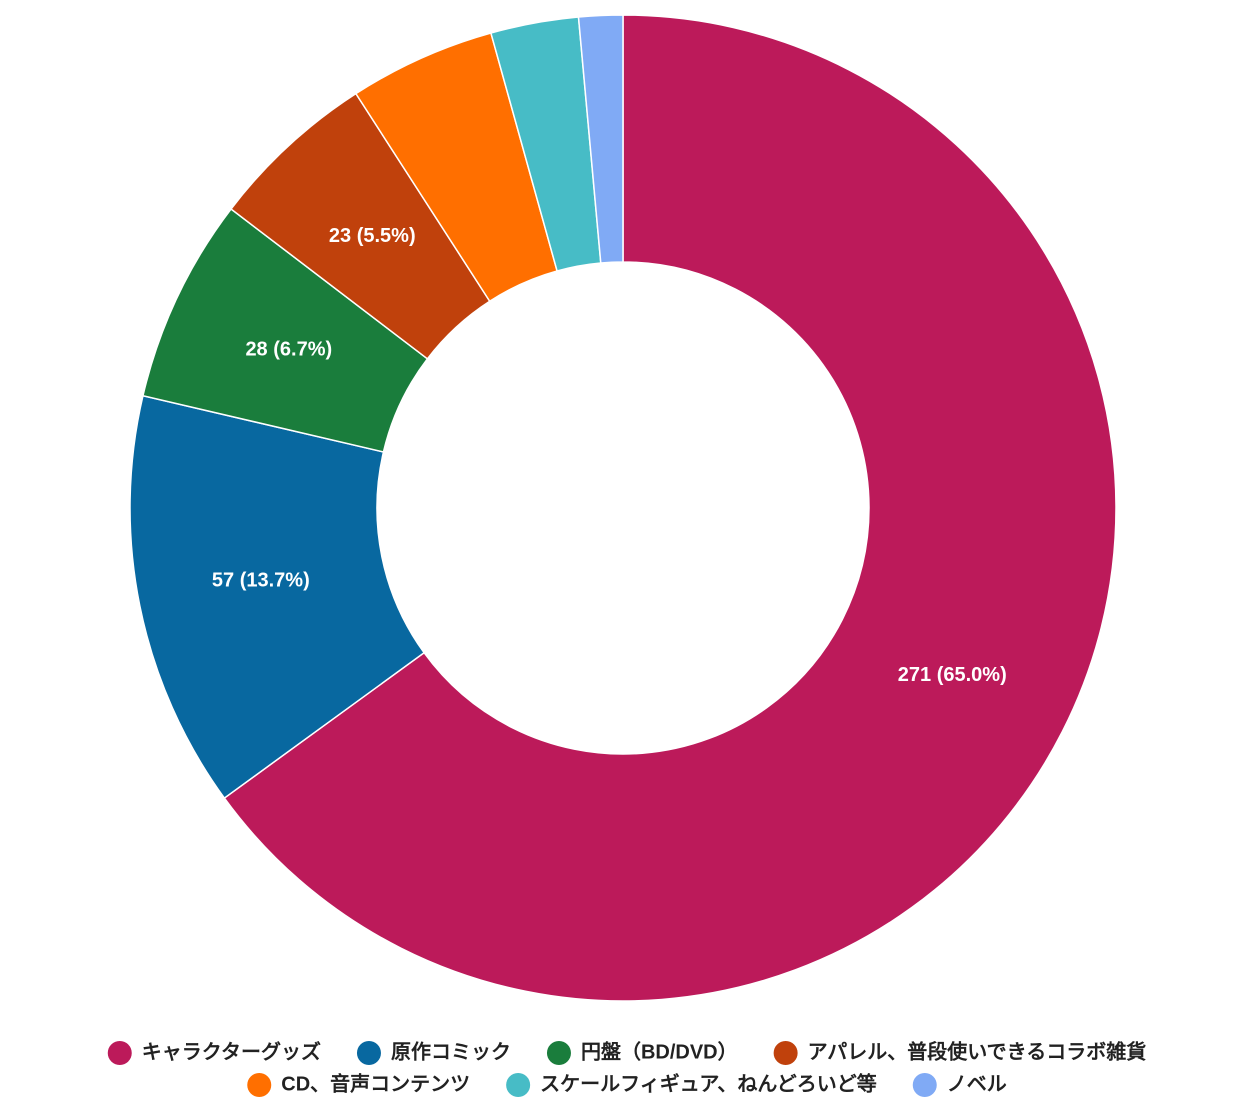 Image resolution: width=1254 pixels, height=1115 pixels. I want to click on legend-item: ノベル, so click(959, 1085).